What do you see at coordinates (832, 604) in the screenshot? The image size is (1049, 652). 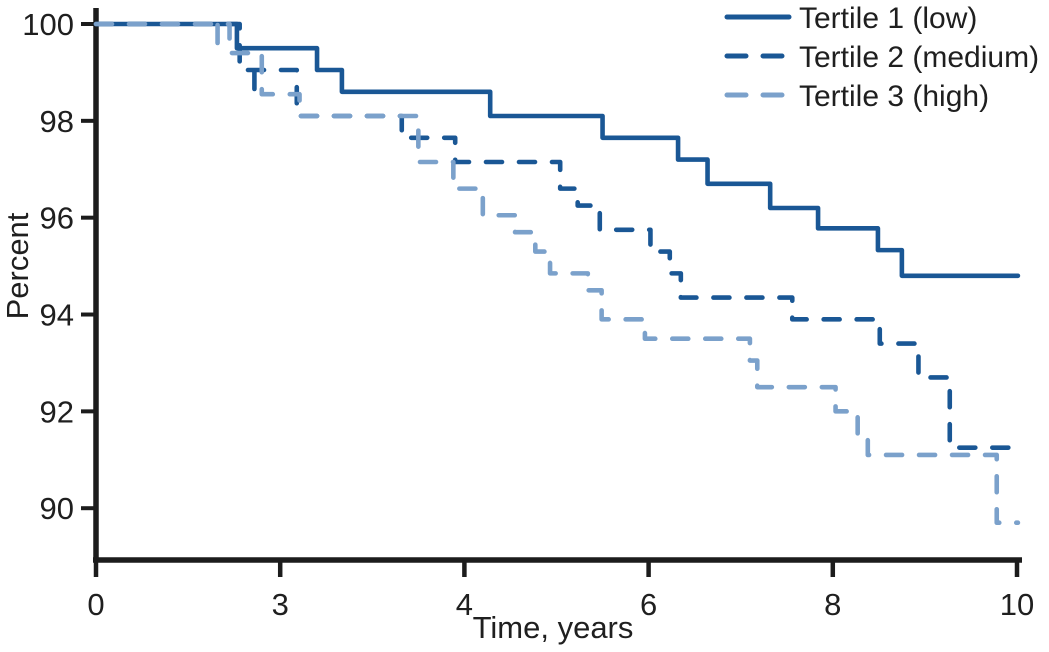 I see `x-tick-label: 8` at bounding box center [832, 604].